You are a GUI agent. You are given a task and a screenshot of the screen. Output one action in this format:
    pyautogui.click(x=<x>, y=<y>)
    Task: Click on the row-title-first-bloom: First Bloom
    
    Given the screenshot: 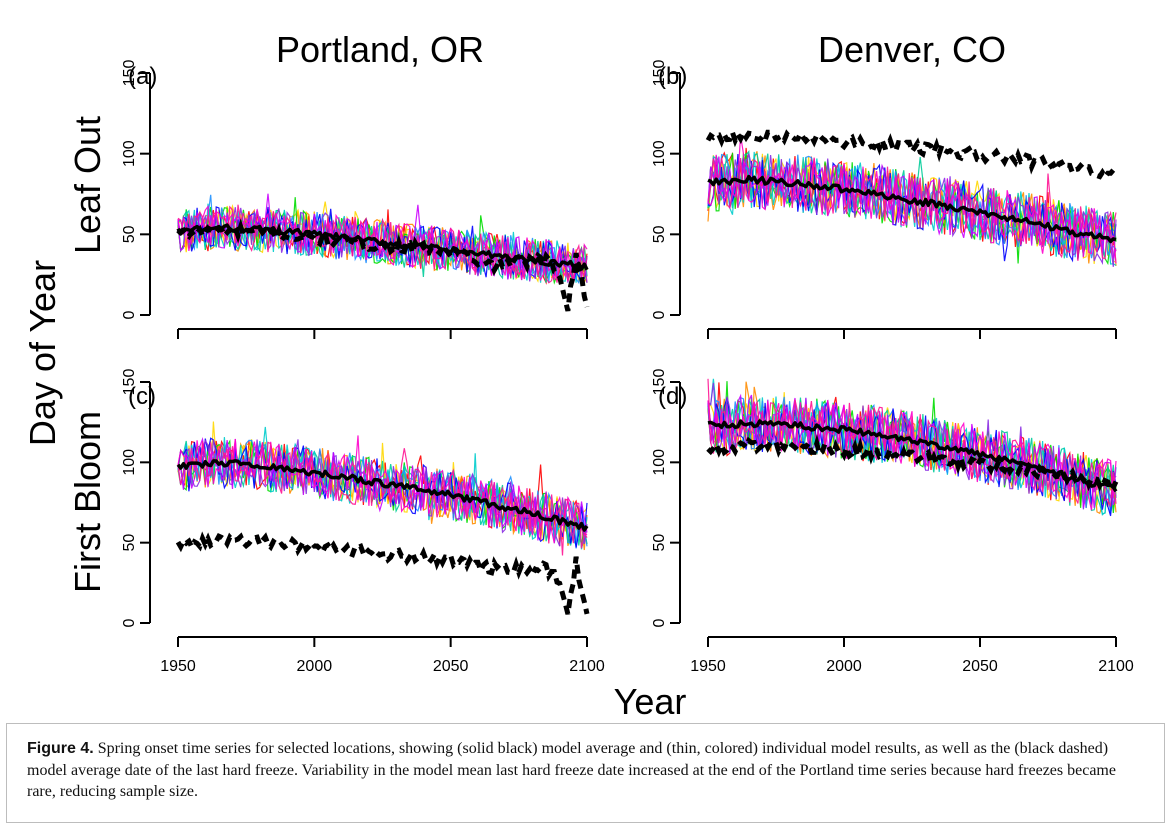 What is the action you would take?
    pyautogui.click(x=87, y=502)
    